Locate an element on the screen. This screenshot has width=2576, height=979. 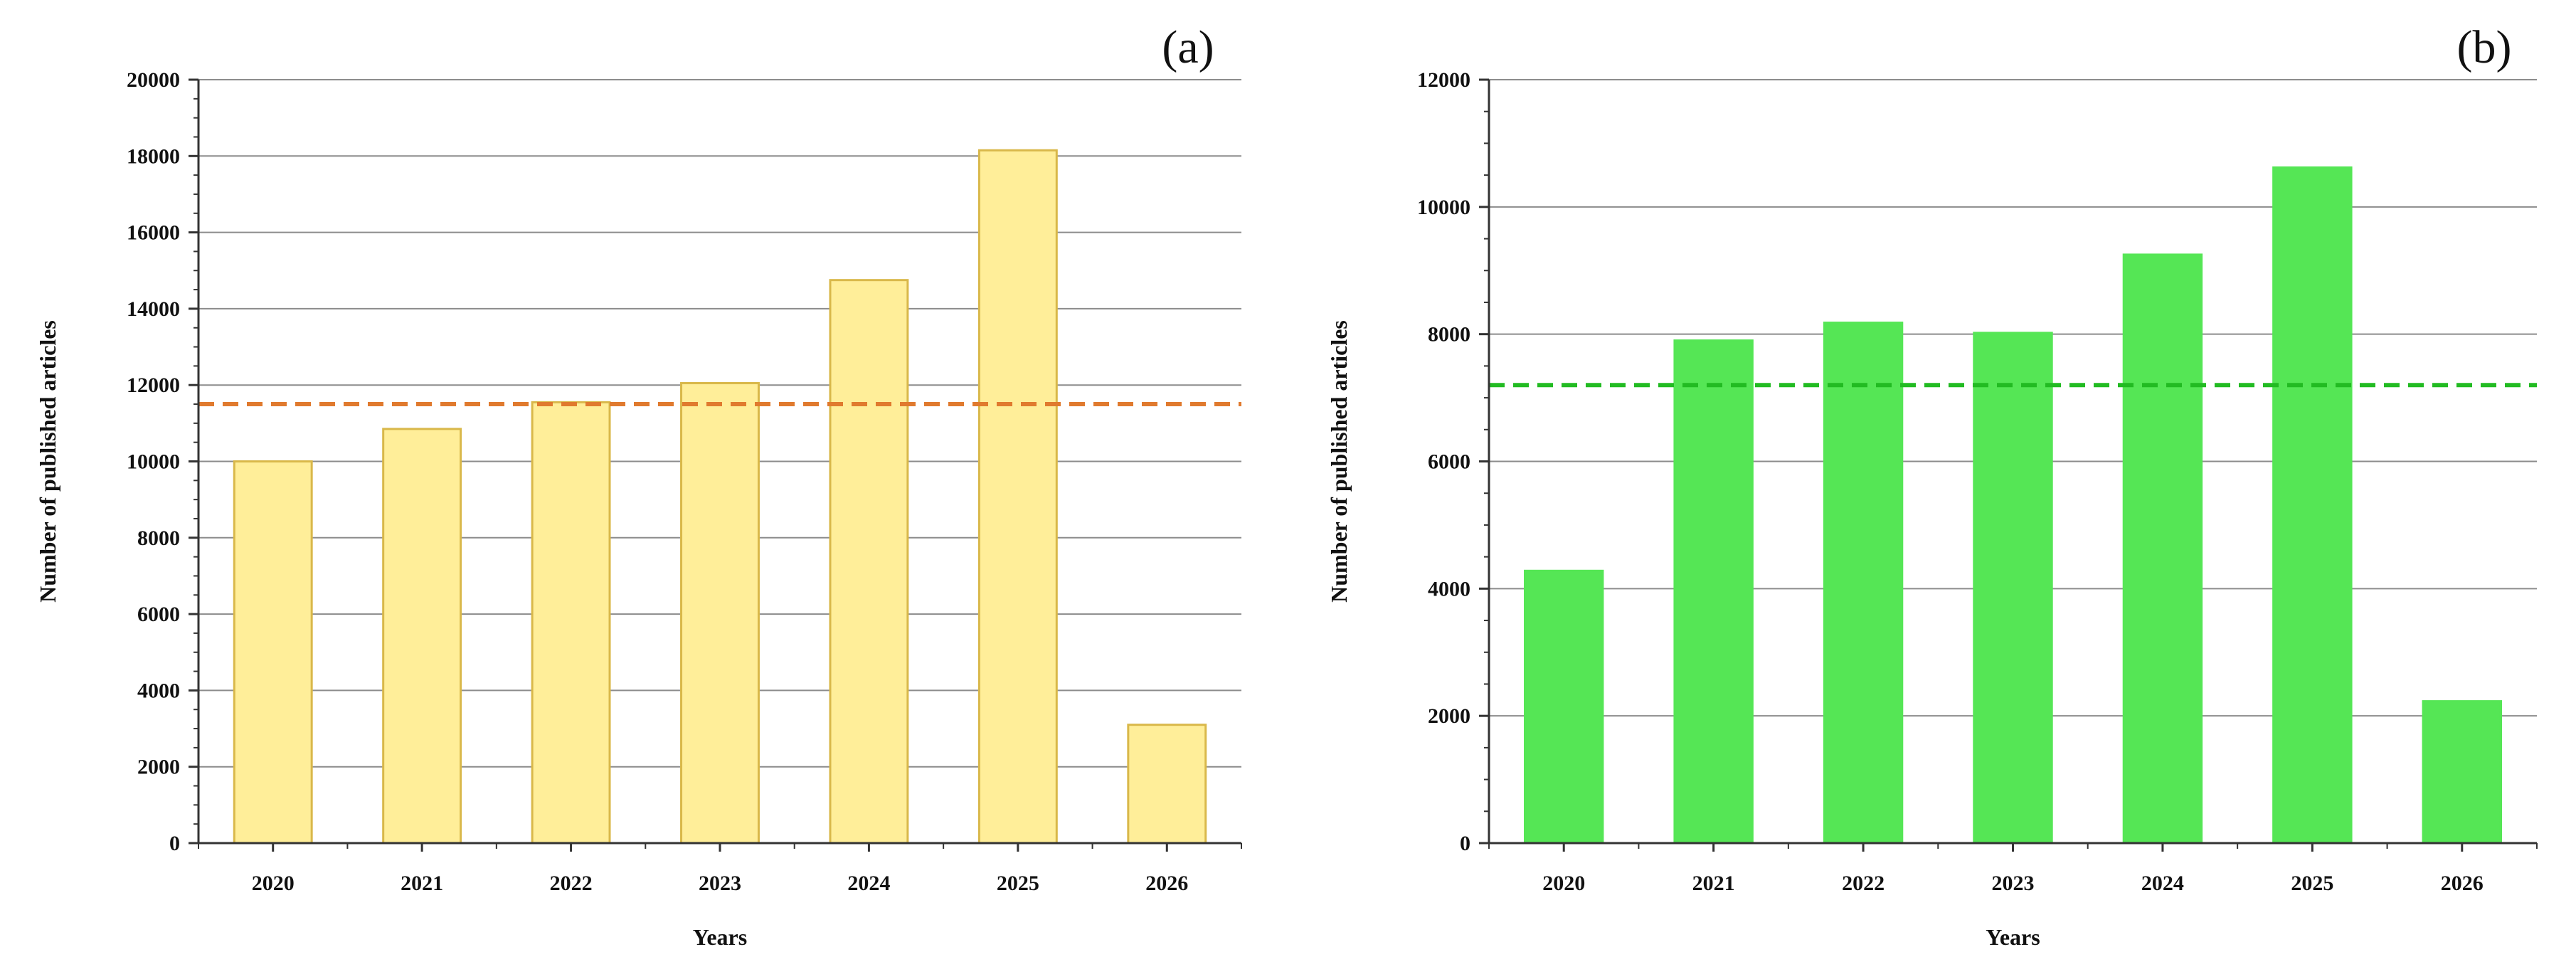
y-tick-label: 16000 is located at coordinates (153, 233).